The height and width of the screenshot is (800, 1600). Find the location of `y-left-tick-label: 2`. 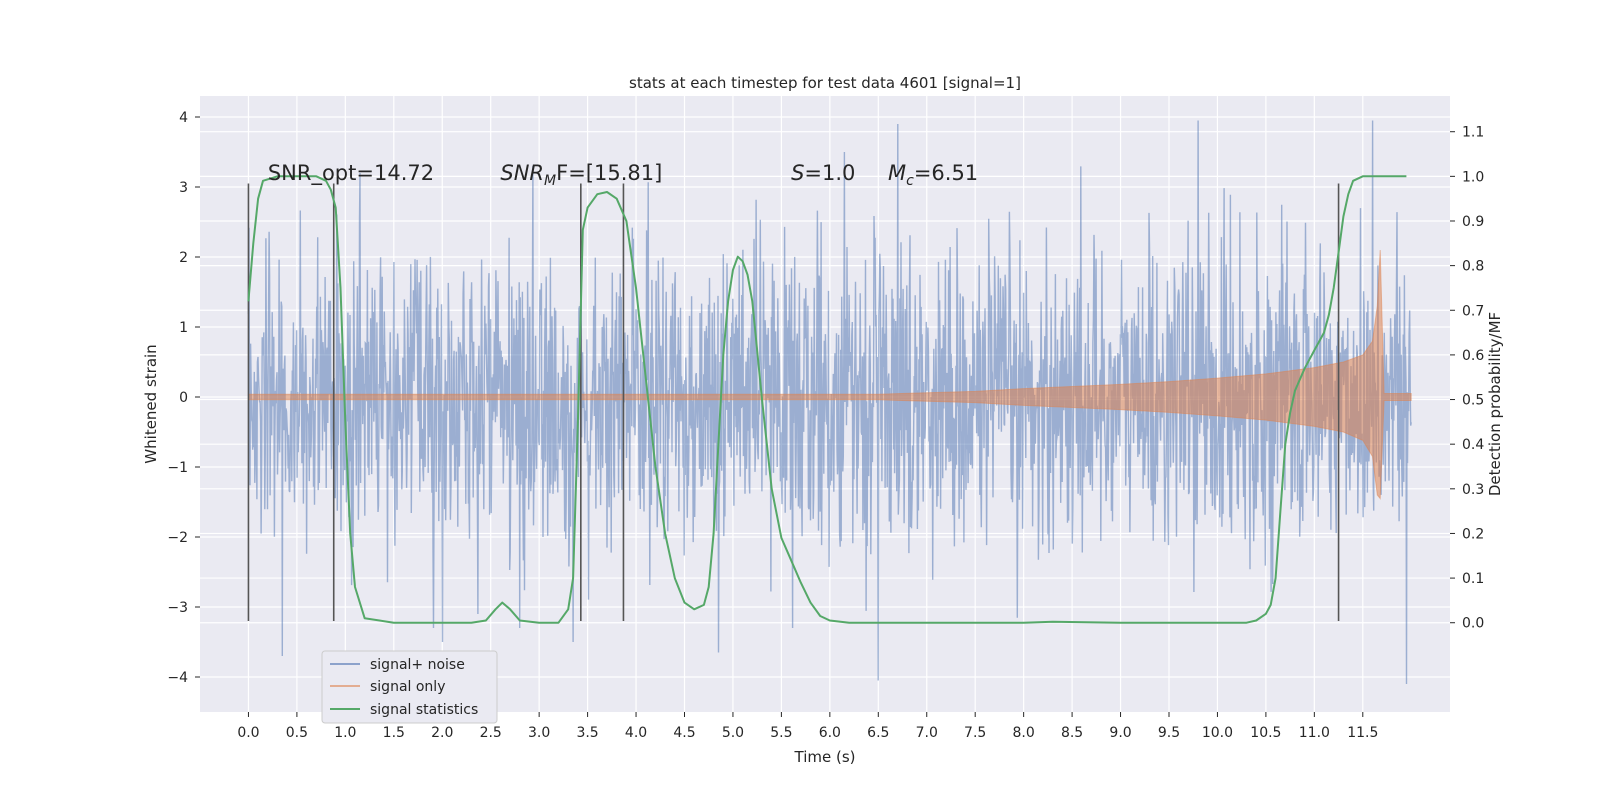

y-left-tick-label: 2 is located at coordinates (183, 258).